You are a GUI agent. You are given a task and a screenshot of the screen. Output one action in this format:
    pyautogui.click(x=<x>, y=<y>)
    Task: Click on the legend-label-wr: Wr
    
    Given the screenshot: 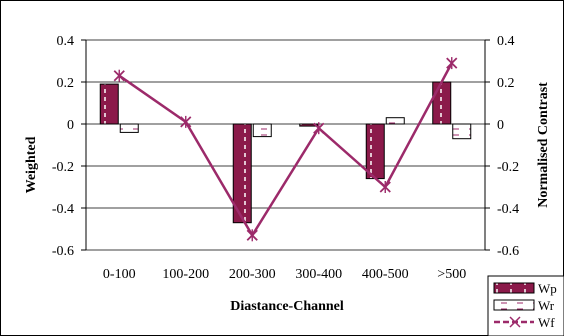 What is the action you would take?
    pyautogui.click(x=546, y=305)
    